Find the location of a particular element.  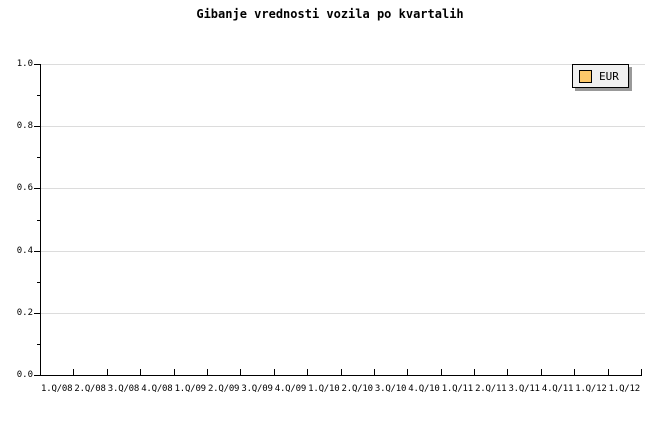

legend-series-swatch is located at coordinates (585, 76).